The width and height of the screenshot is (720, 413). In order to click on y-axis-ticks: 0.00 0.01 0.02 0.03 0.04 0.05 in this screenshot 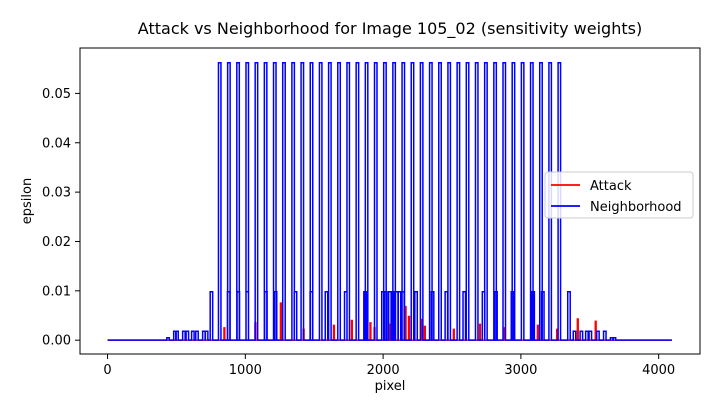, I will do `click(61, 218)`.